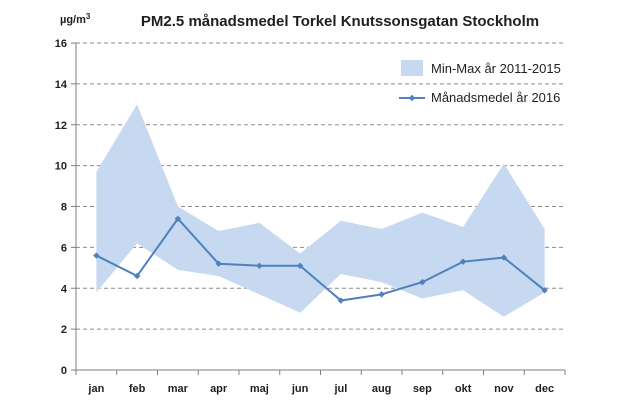 This screenshot has height=406, width=621. What do you see at coordinates (178, 389) in the screenshot?
I see `x-tick-label: mar` at bounding box center [178, 389].